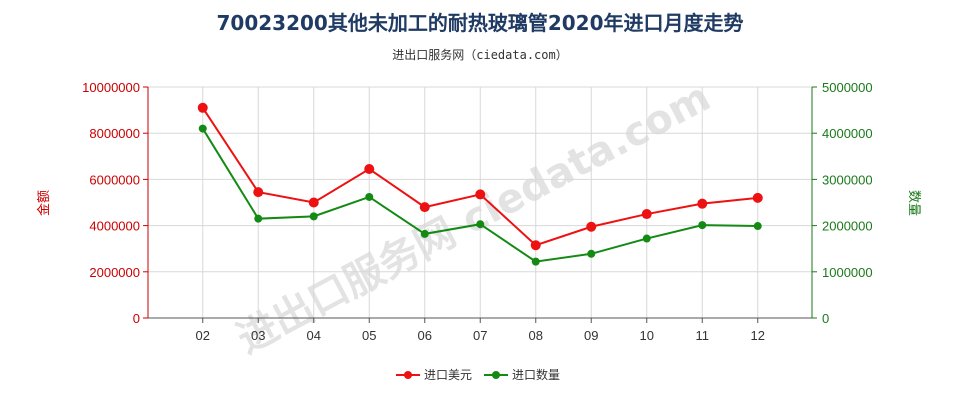 This screenshot has width=960, height=400. Describe the element at coordinates (847, 133) in the screenshot. I see `right-tick-label: 4000000` at that location.